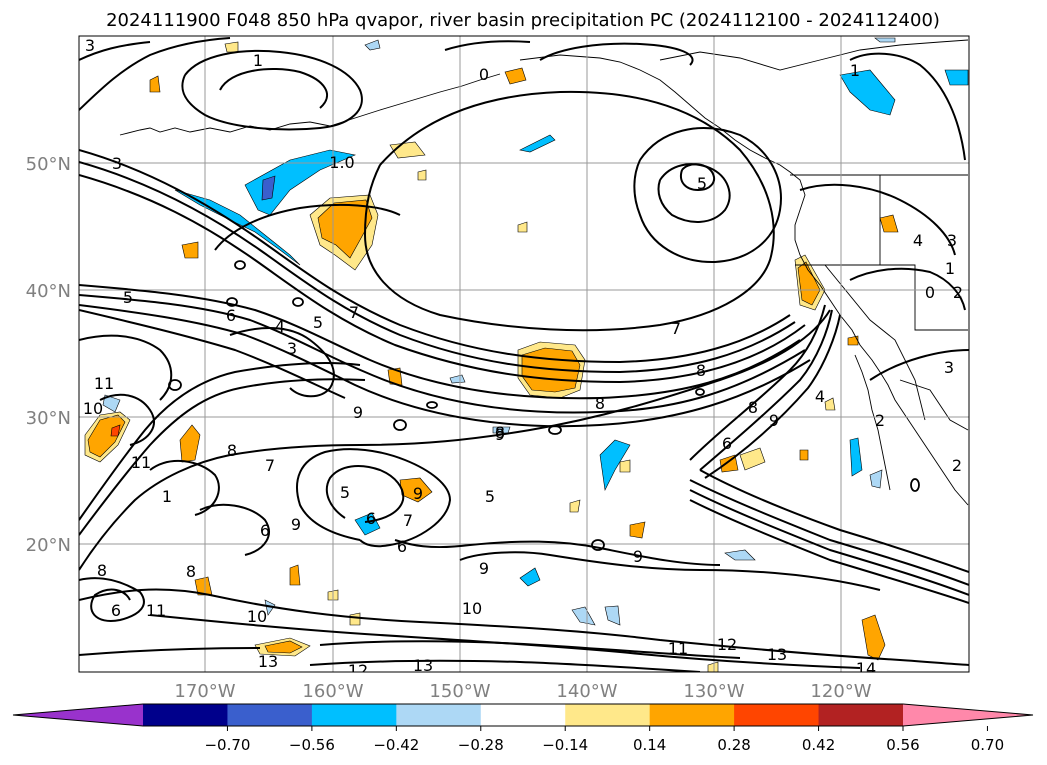  What do you see at coordinates (48, 355) in the screenshot?
I see `latitude-labels: 50°N 40°N 30°N 20°N` at bounding box center [48, 355].